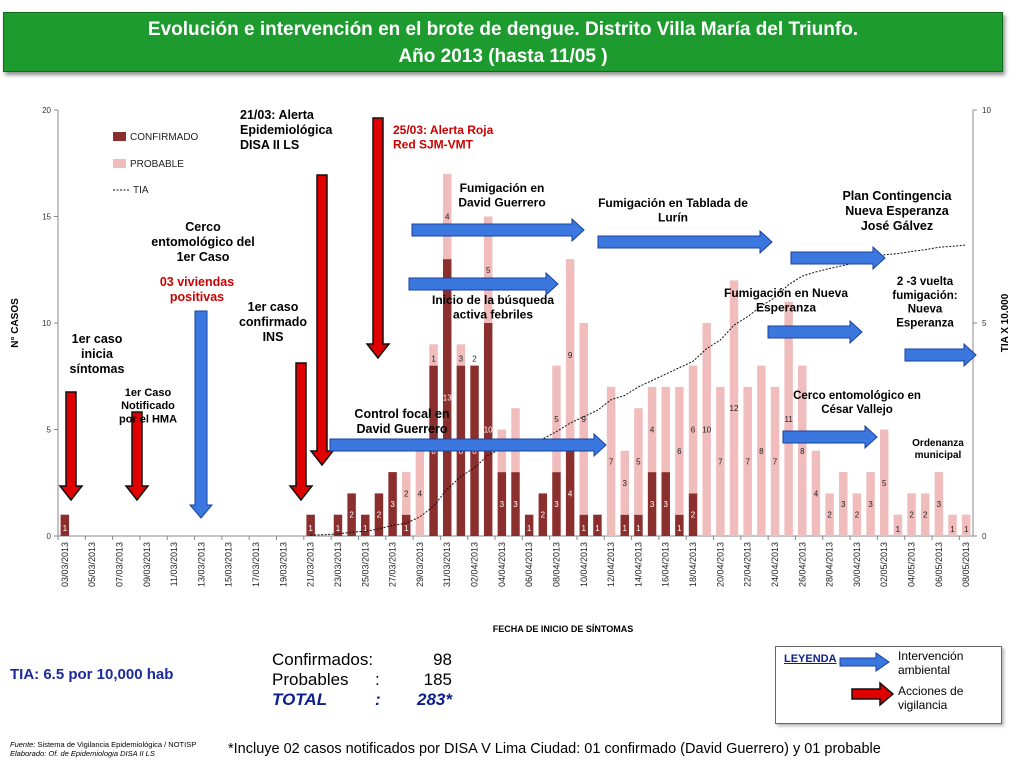  What do you see at coordinates (501, 195) in the screenshot?
I see `annotation-fum_dg: Fumigación en David Guerrero` at bounding box center [501, 195].